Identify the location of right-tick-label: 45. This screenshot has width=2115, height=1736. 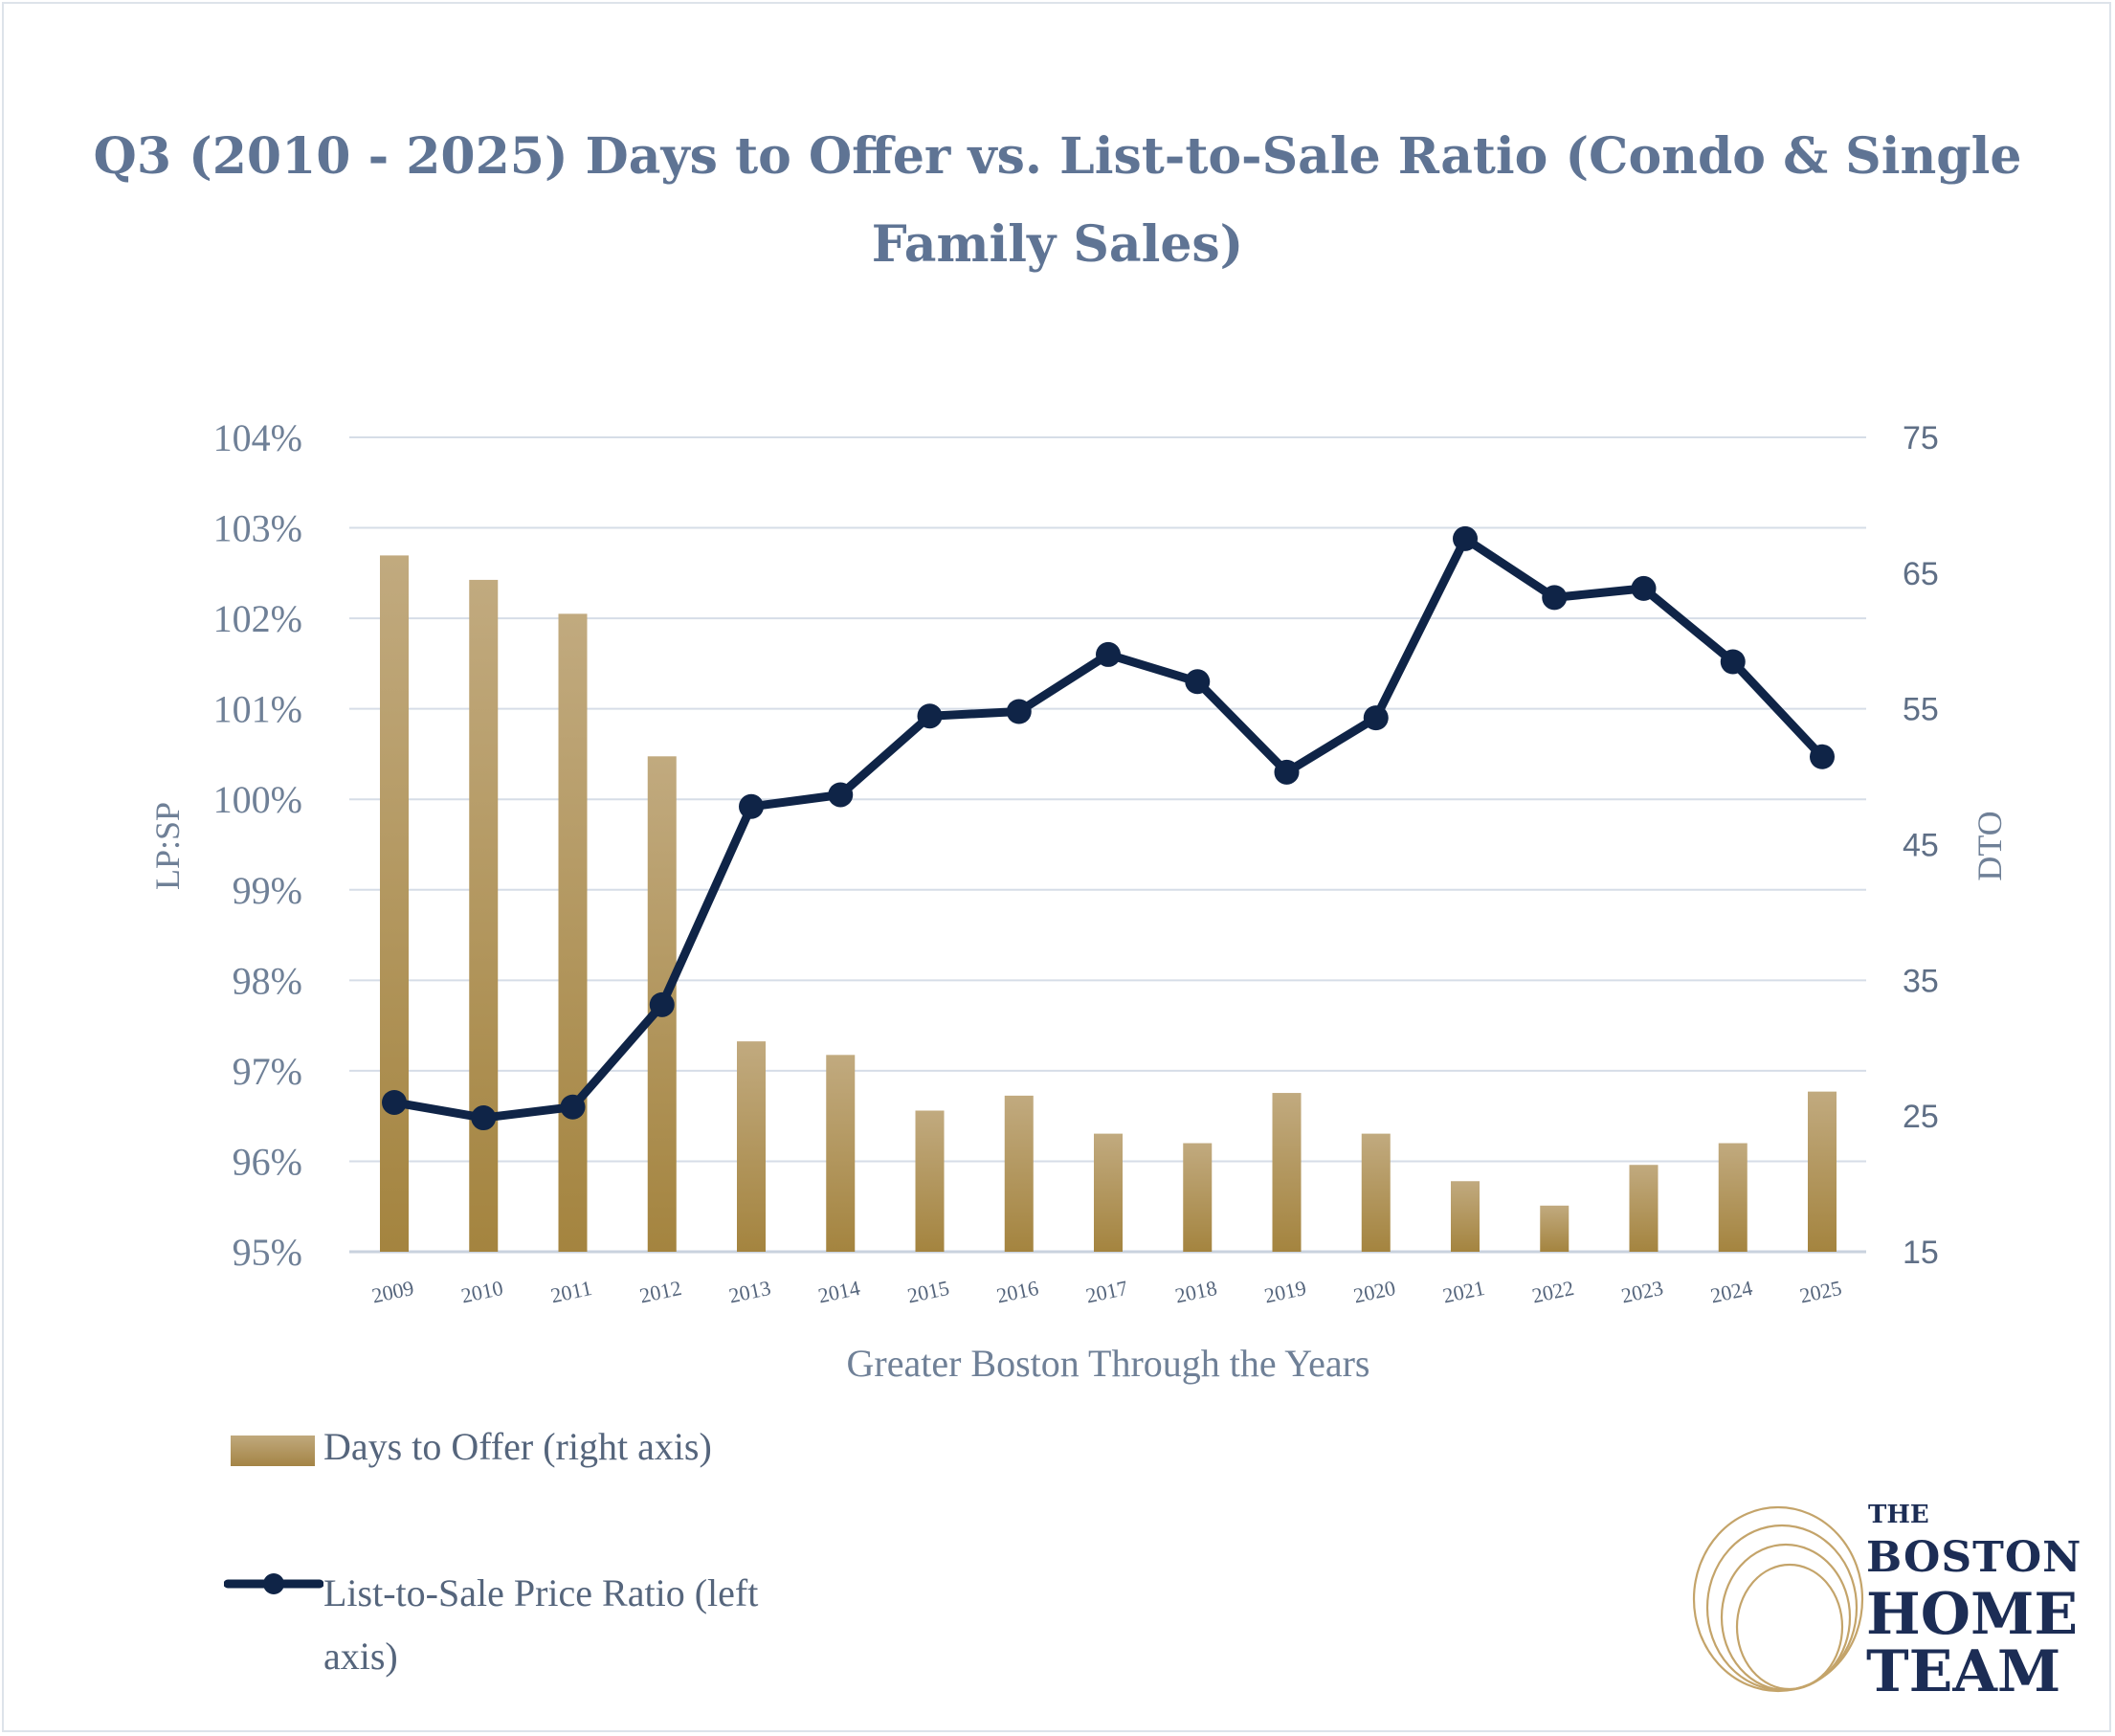
(1921, 846).